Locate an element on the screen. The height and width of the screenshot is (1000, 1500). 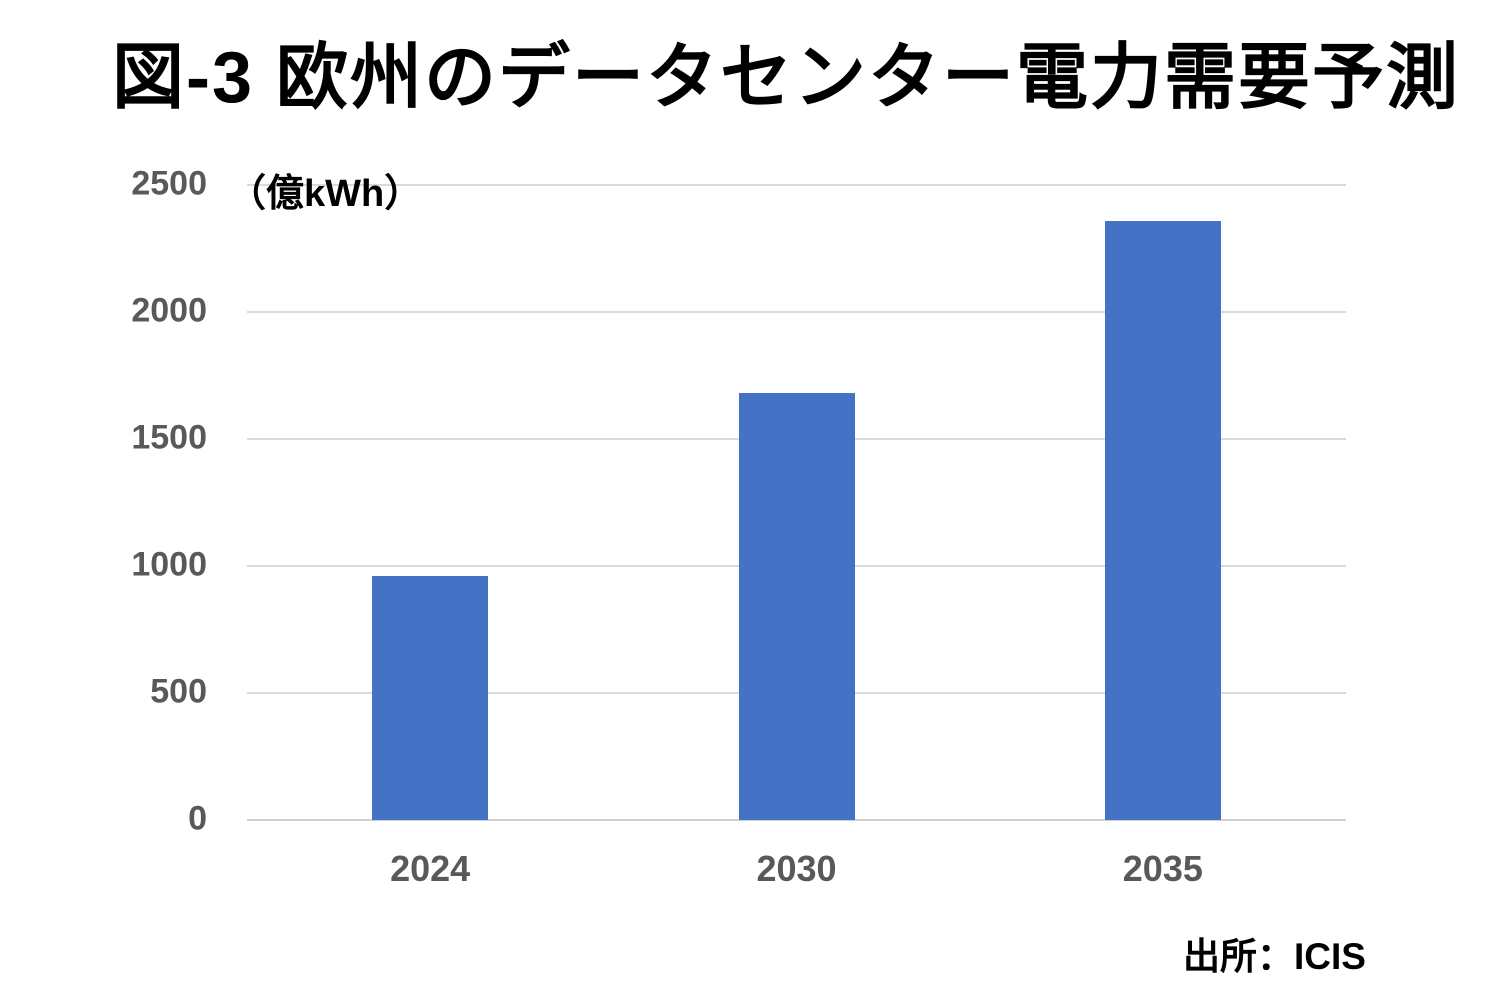
y-tick-label: 2000 is located at coordinates (169, 310).